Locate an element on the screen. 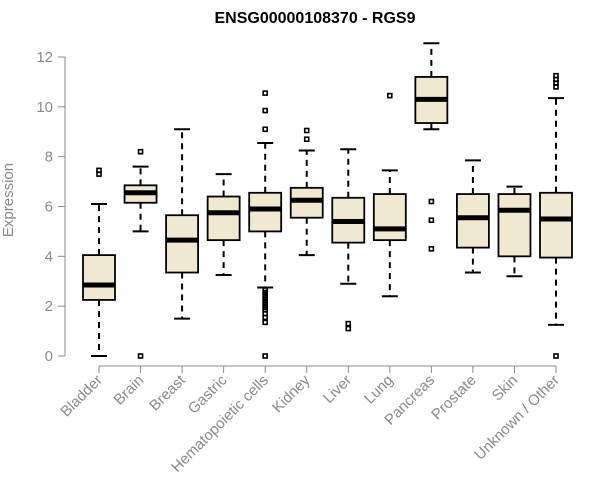 The width and height of the screenshot is (600, 500). x-tick-label-6: Liver is located at coordinates (337, 389).